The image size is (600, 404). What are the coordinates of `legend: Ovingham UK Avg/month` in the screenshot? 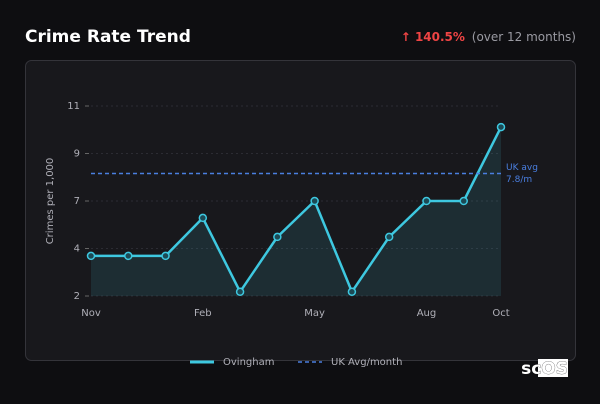 It's located at (296, 362).